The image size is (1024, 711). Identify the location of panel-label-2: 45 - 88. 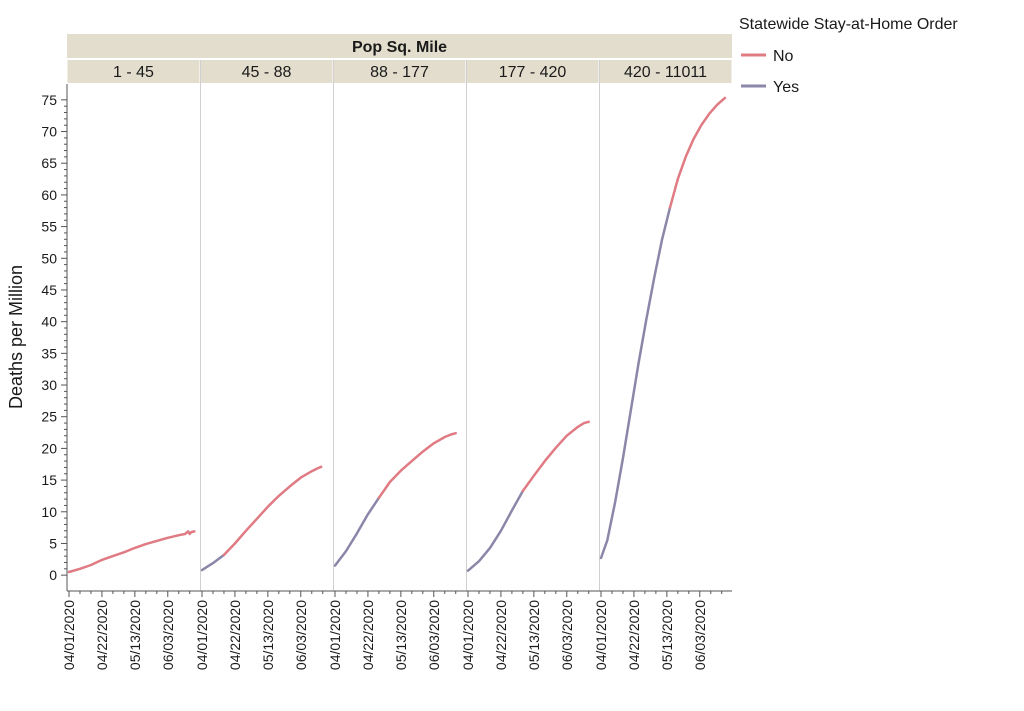
(267, 72).